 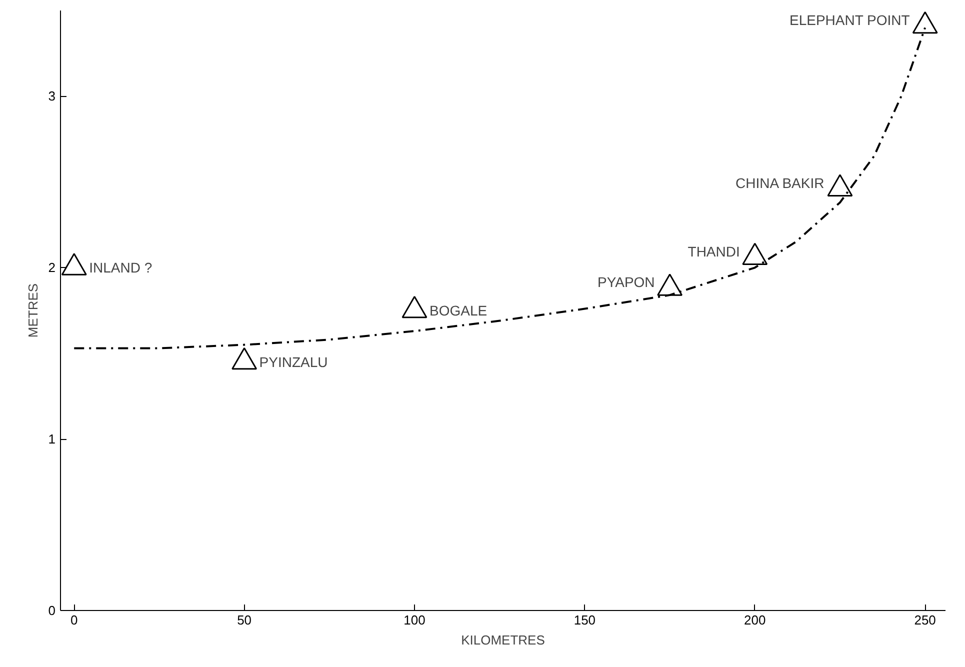 What do you see at coordinates (52, 439) in the screenshot?
I see `y-tick-label: 1` at bounding box center [52, 439].